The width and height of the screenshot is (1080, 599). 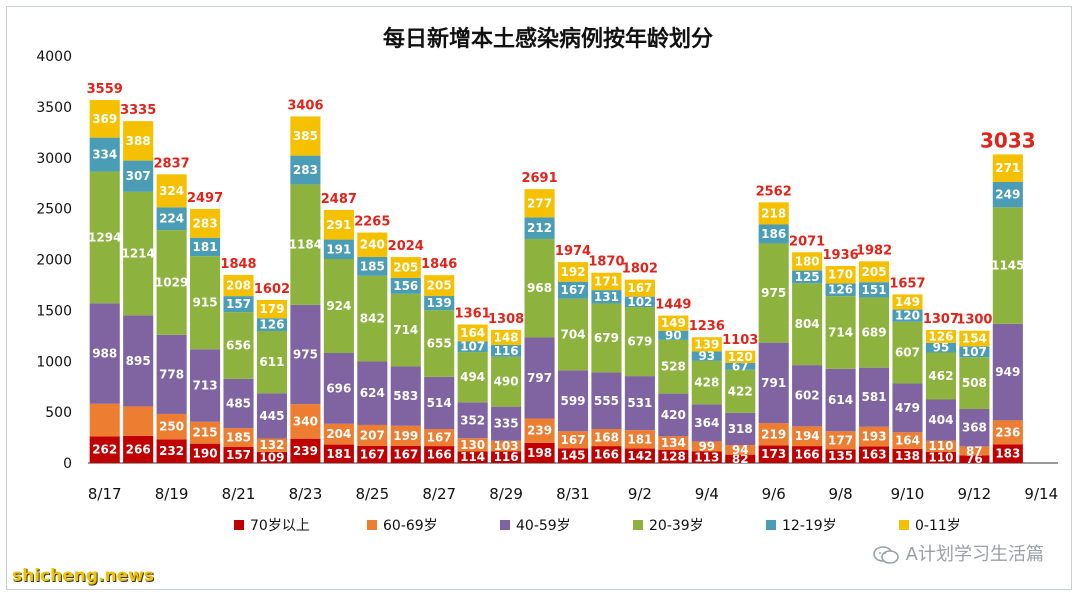 I want to click on segment-label: 170, so click(x=840, y=275).